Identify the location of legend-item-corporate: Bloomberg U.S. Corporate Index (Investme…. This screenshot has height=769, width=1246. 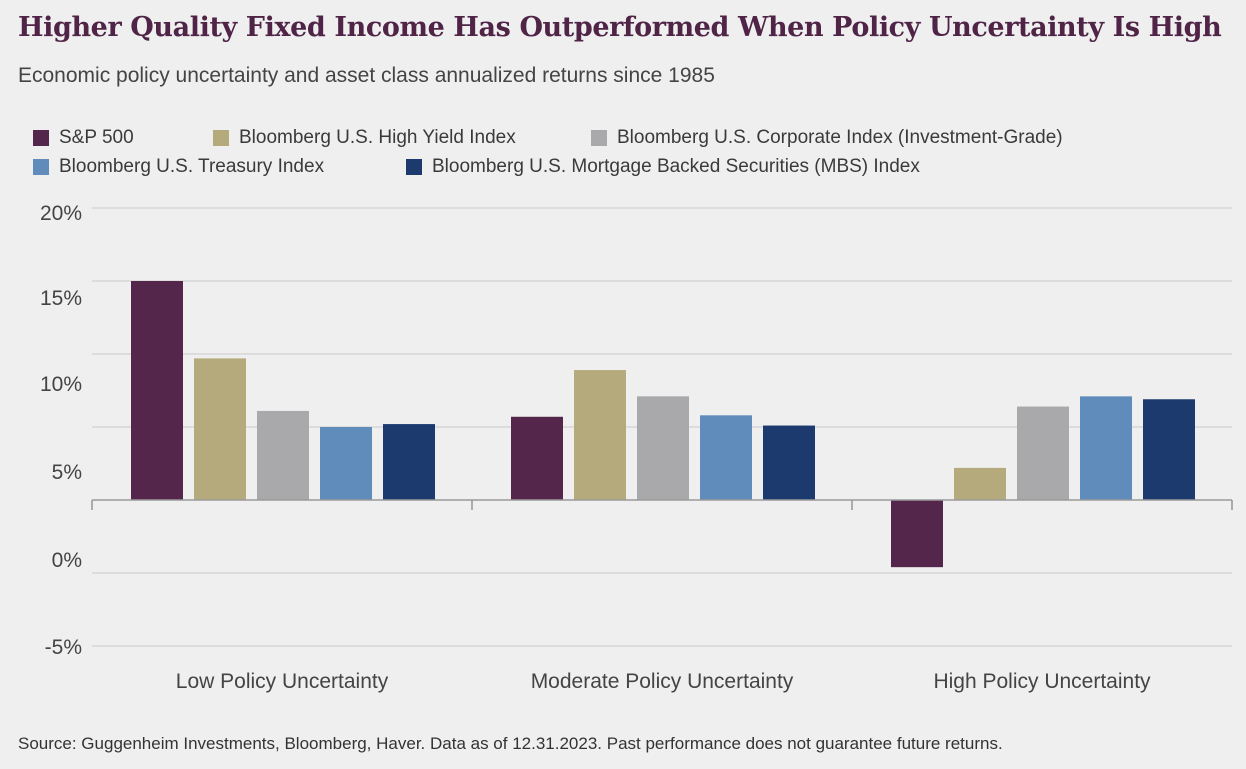
(827, 138).